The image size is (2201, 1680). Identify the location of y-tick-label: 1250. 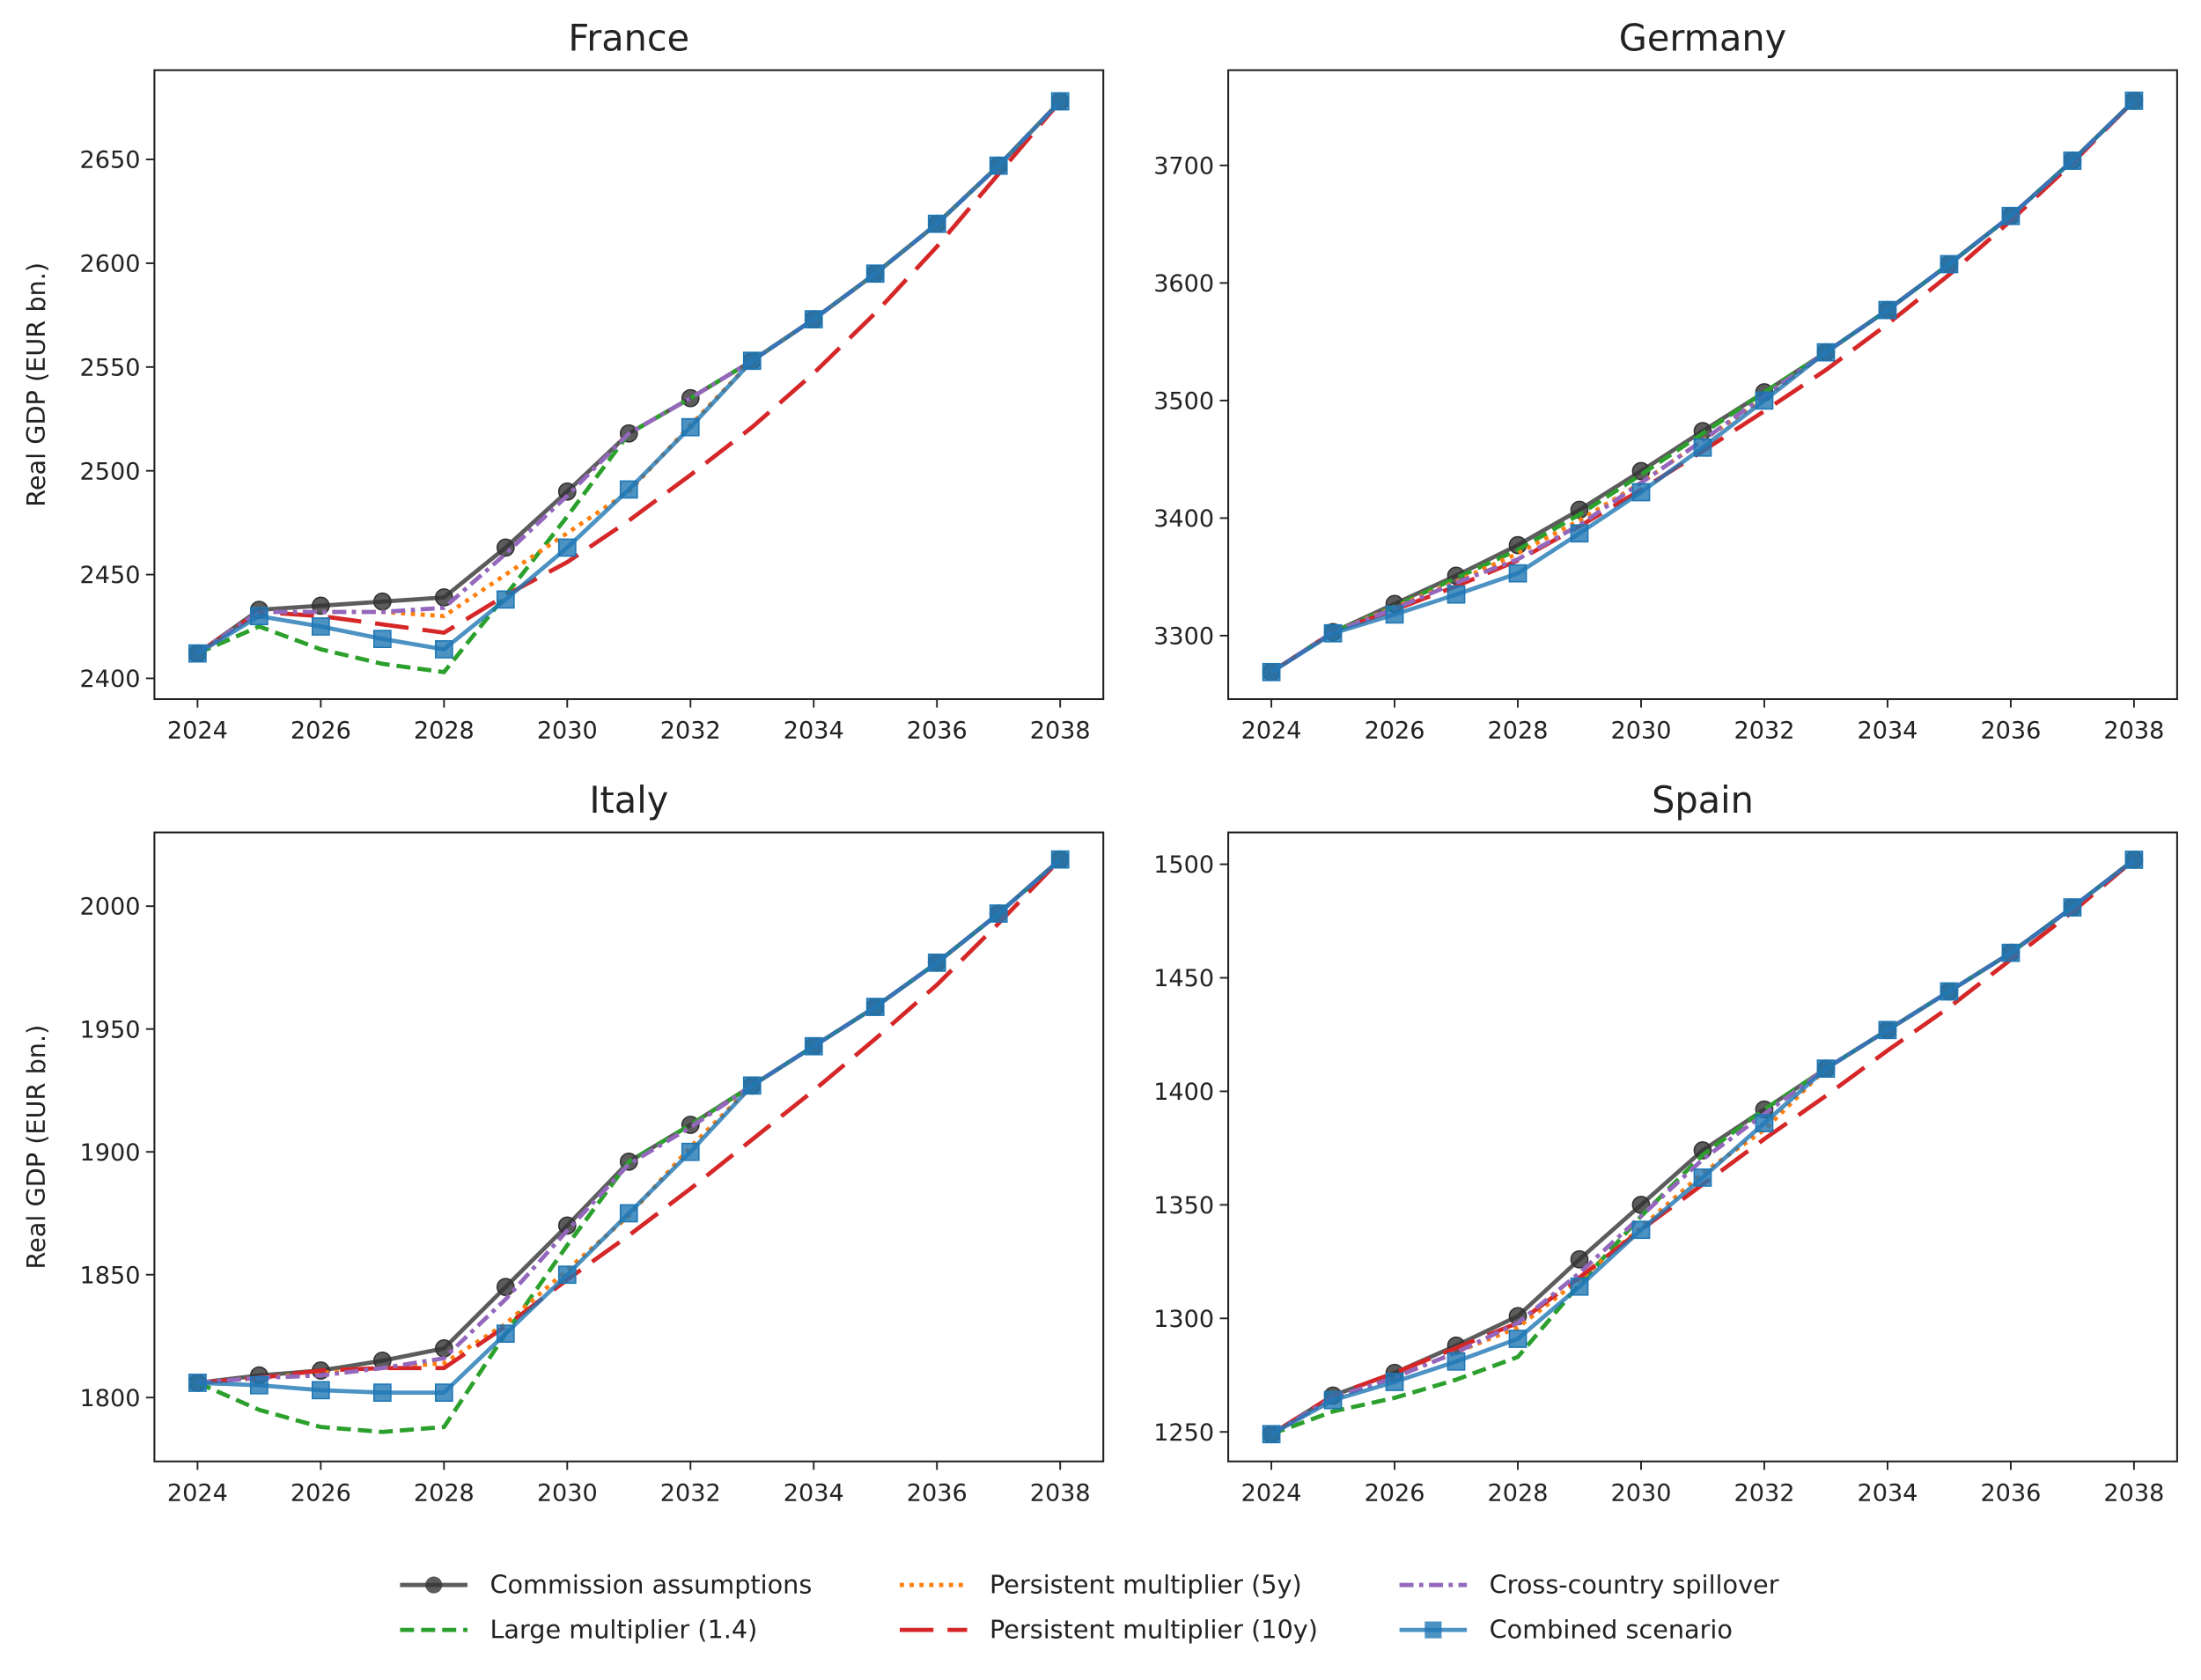
(1183, 1433).